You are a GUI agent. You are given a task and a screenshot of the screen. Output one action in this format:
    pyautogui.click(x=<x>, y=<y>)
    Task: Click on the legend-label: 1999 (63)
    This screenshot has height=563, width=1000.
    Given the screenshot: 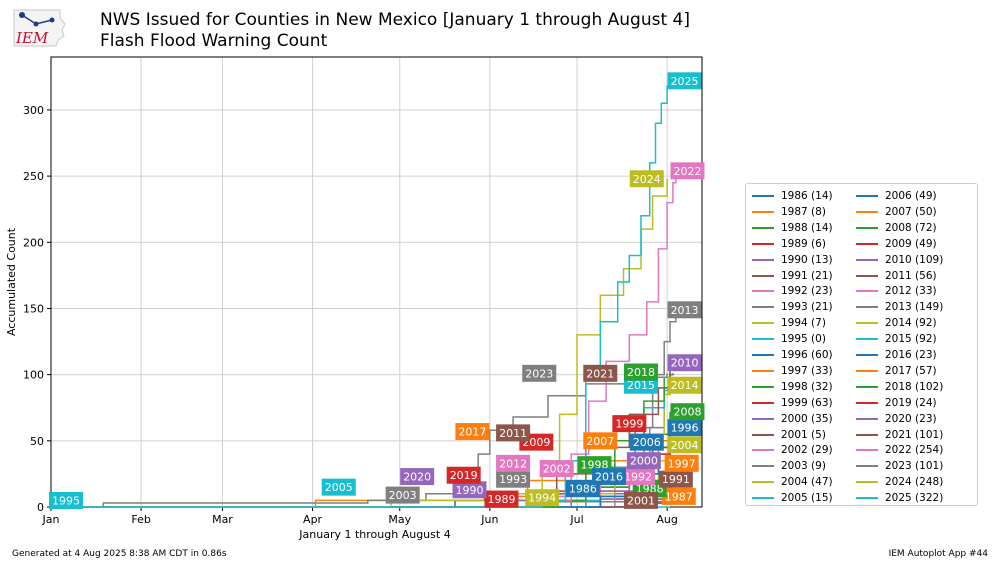 What is the action you would take?
    pyautogui.click(x=807, y=402)
    